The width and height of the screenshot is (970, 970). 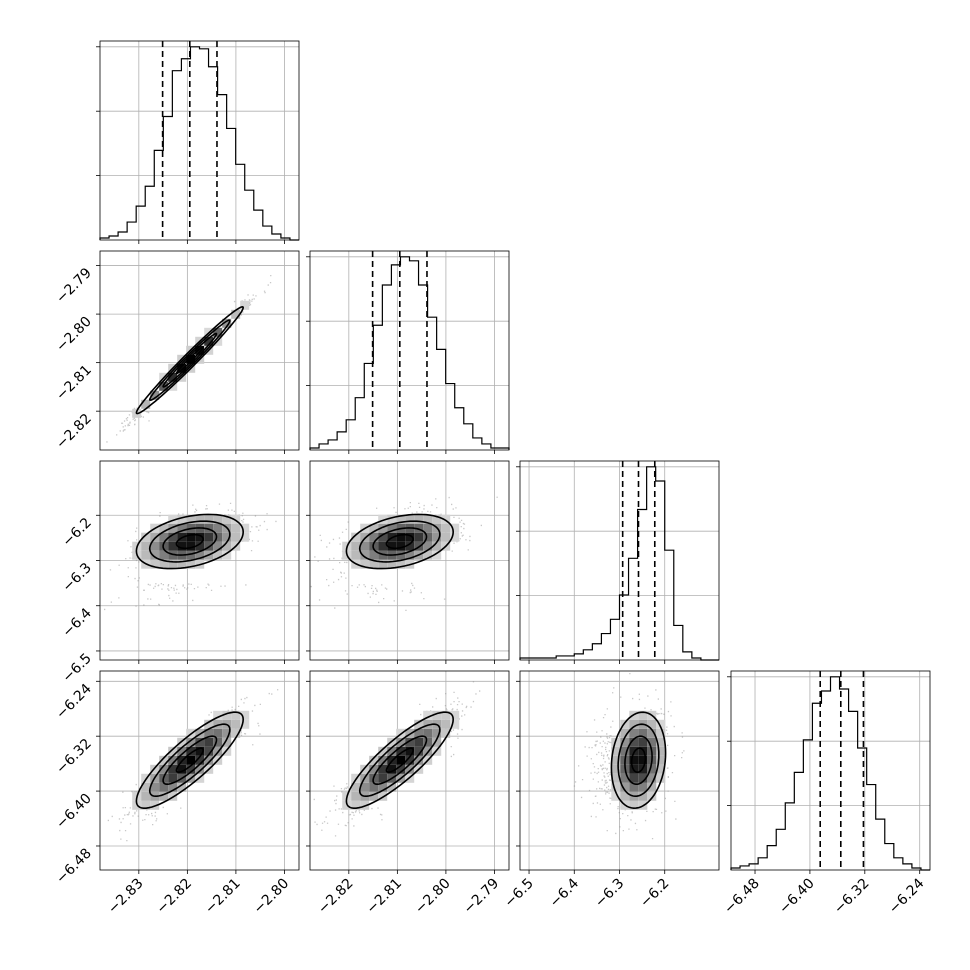 What do you see at coordinates (76, 667) in the screenshot?
I see `y-tick-label: −6.5` at bounding box center [76, 667].